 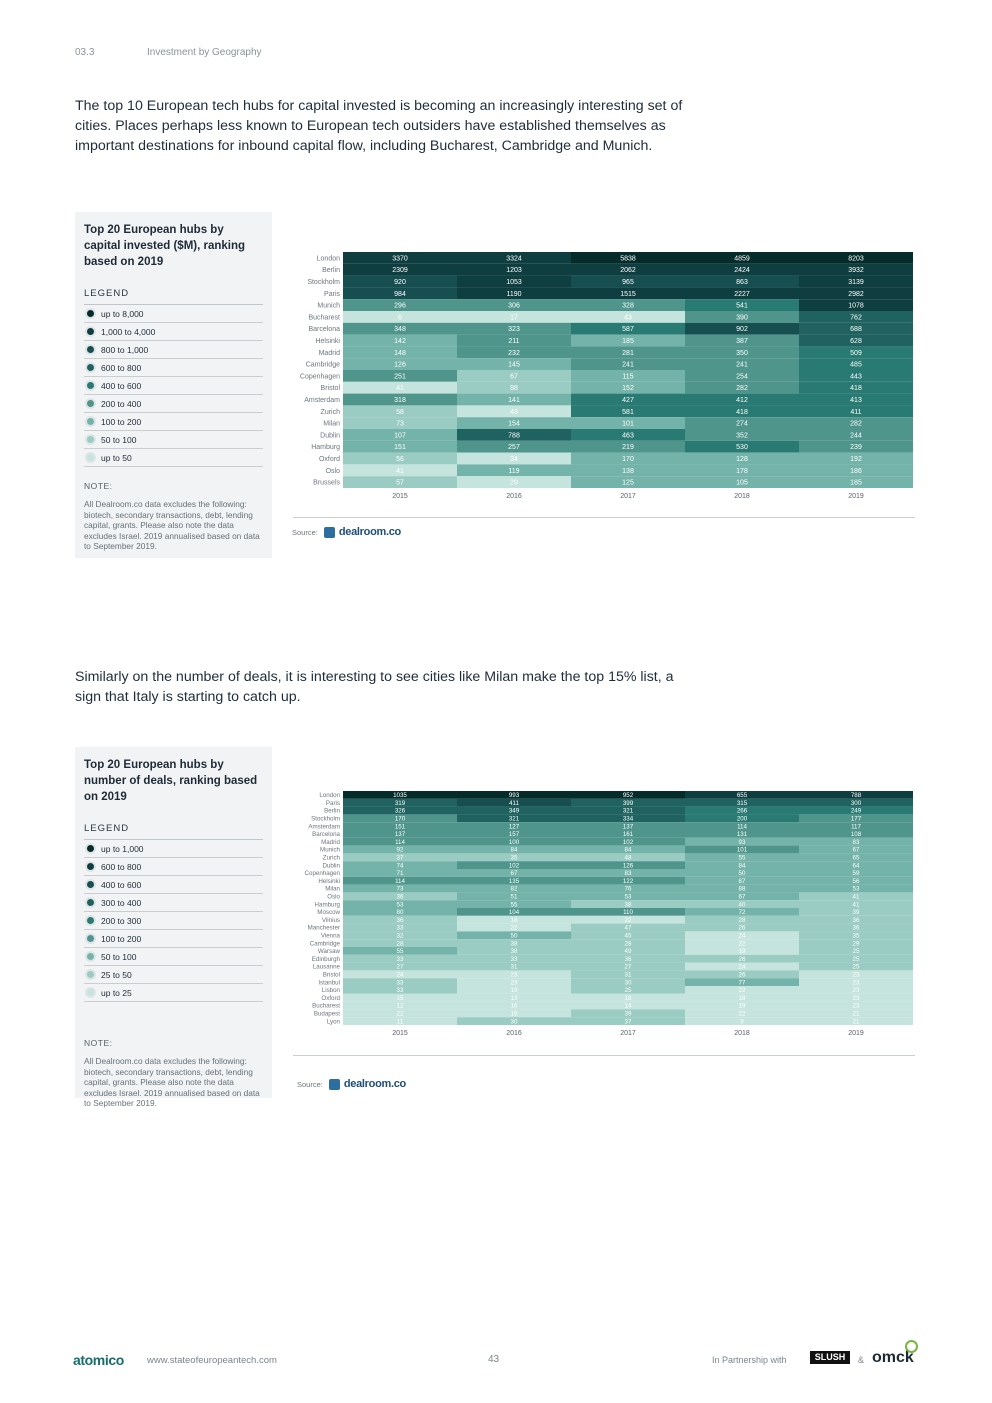 I want to click on cell-value: 984, so click(x=400, y=294).